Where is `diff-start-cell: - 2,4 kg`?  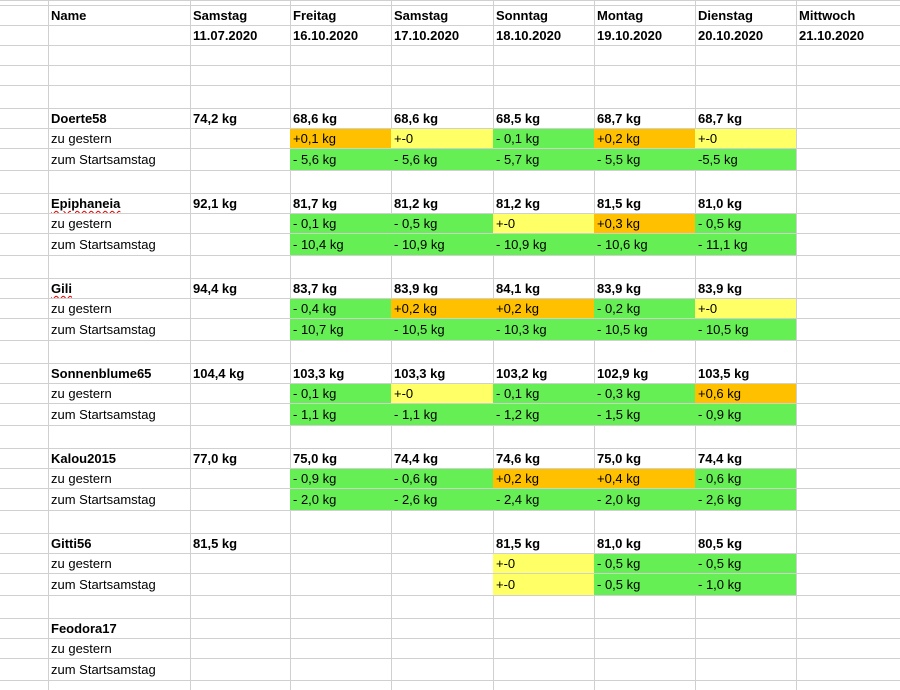
diff-start-cell: - 2,4 kg is located at coordinates (543, 499).